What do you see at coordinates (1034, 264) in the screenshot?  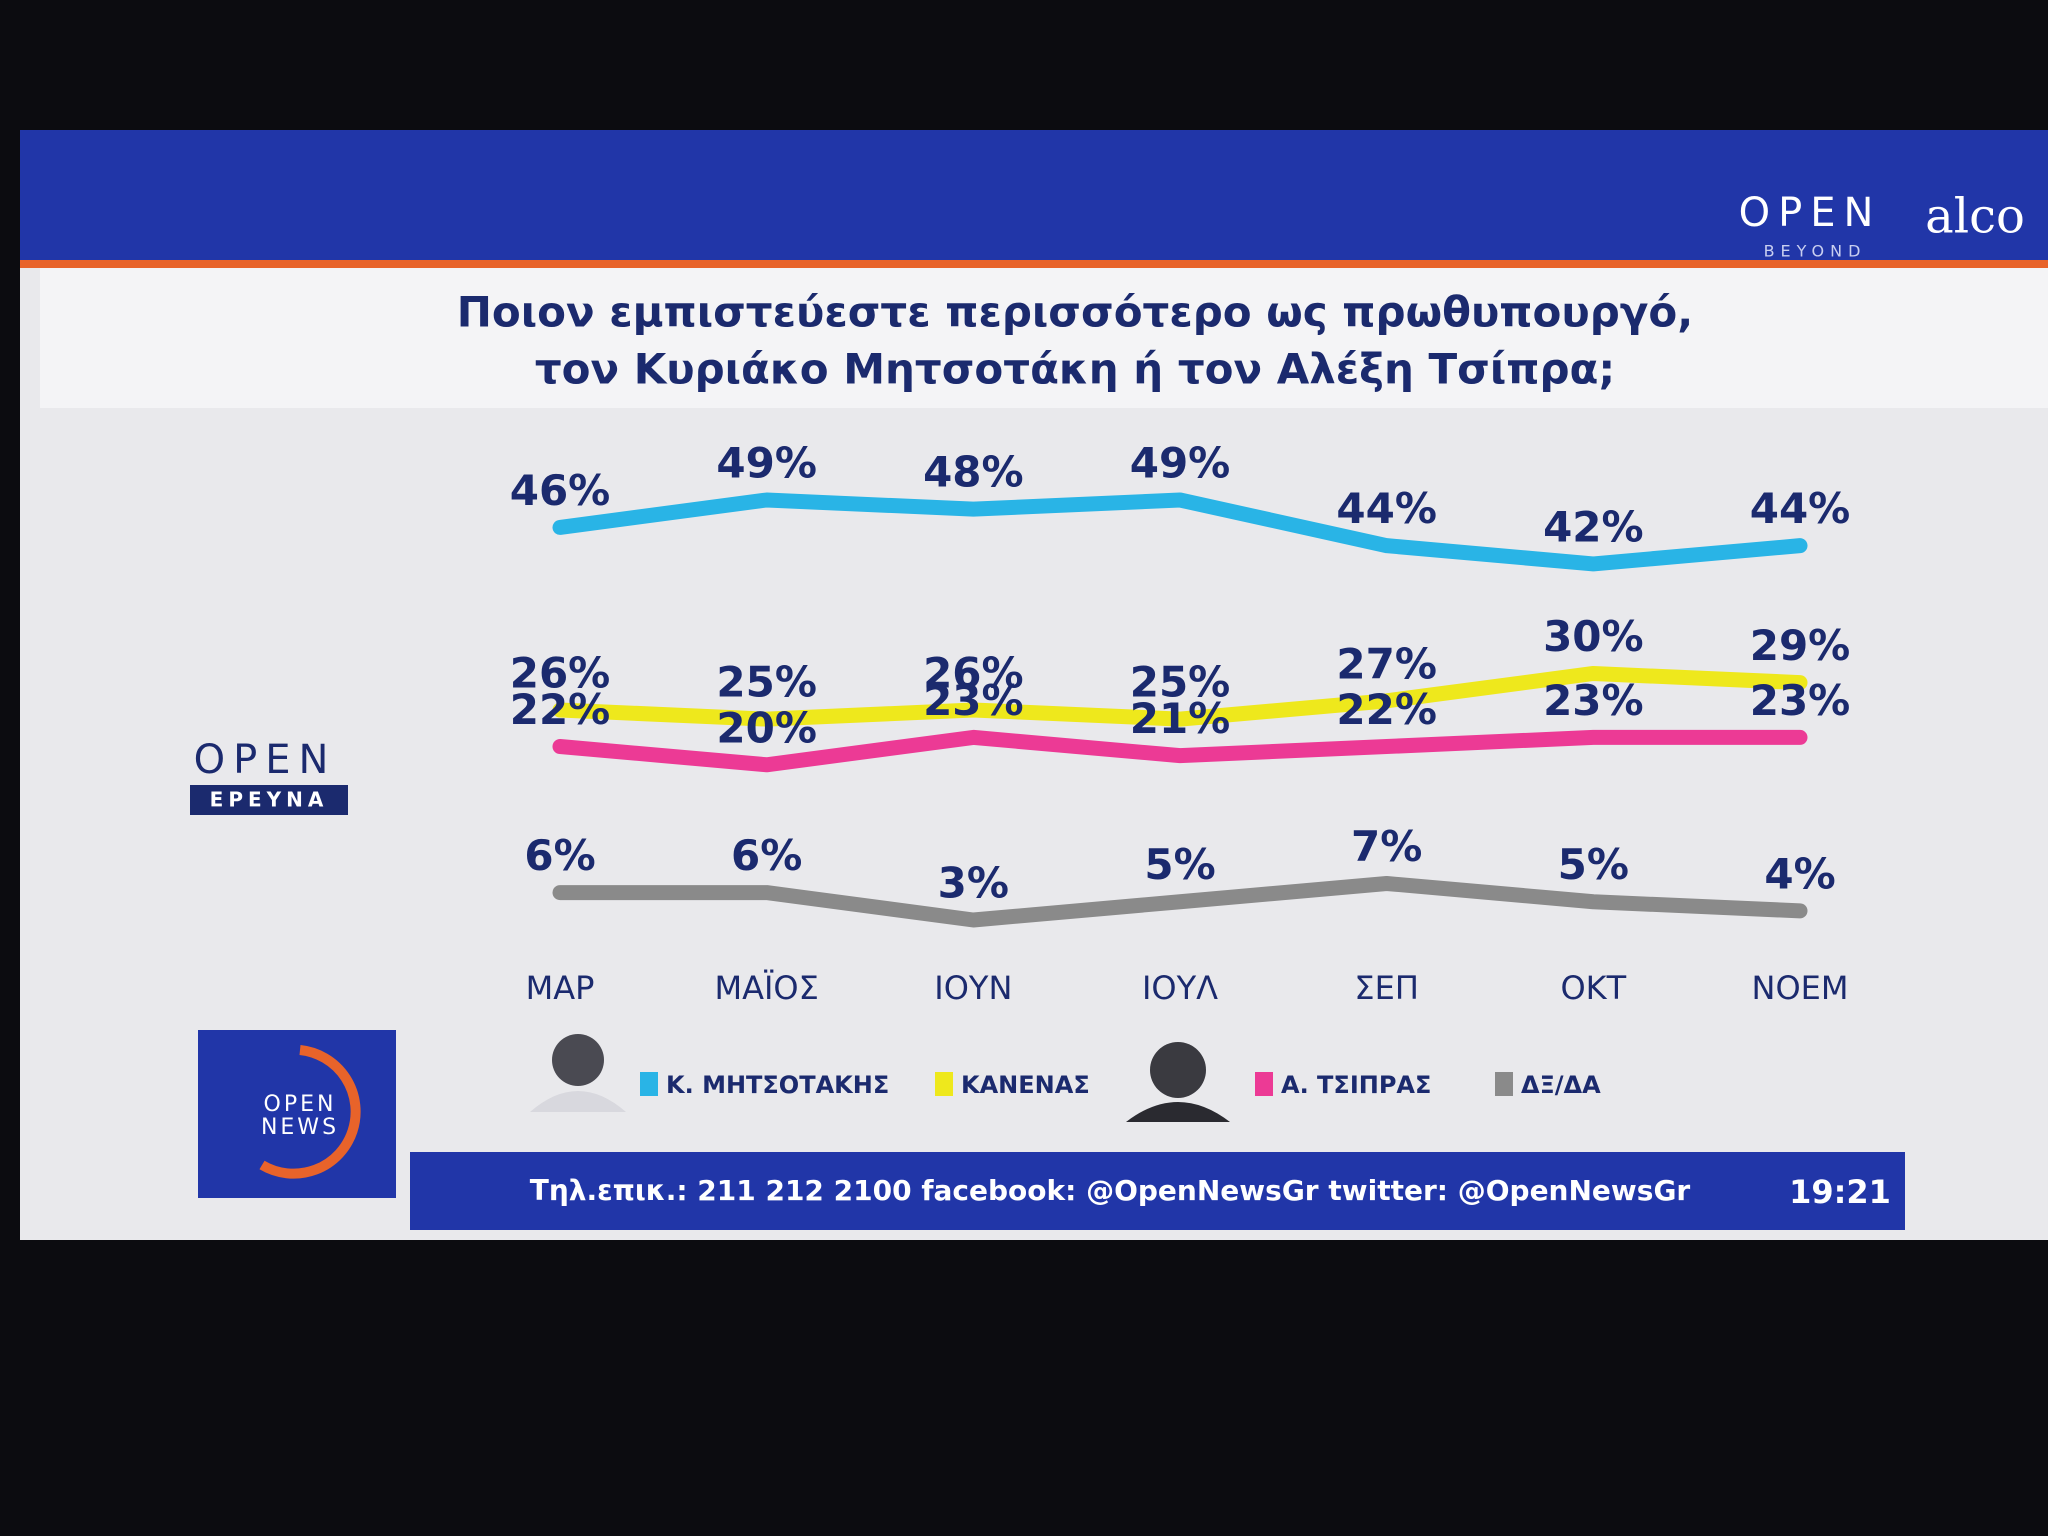 I see `header-stripe` at bounding box center [1034, 264].